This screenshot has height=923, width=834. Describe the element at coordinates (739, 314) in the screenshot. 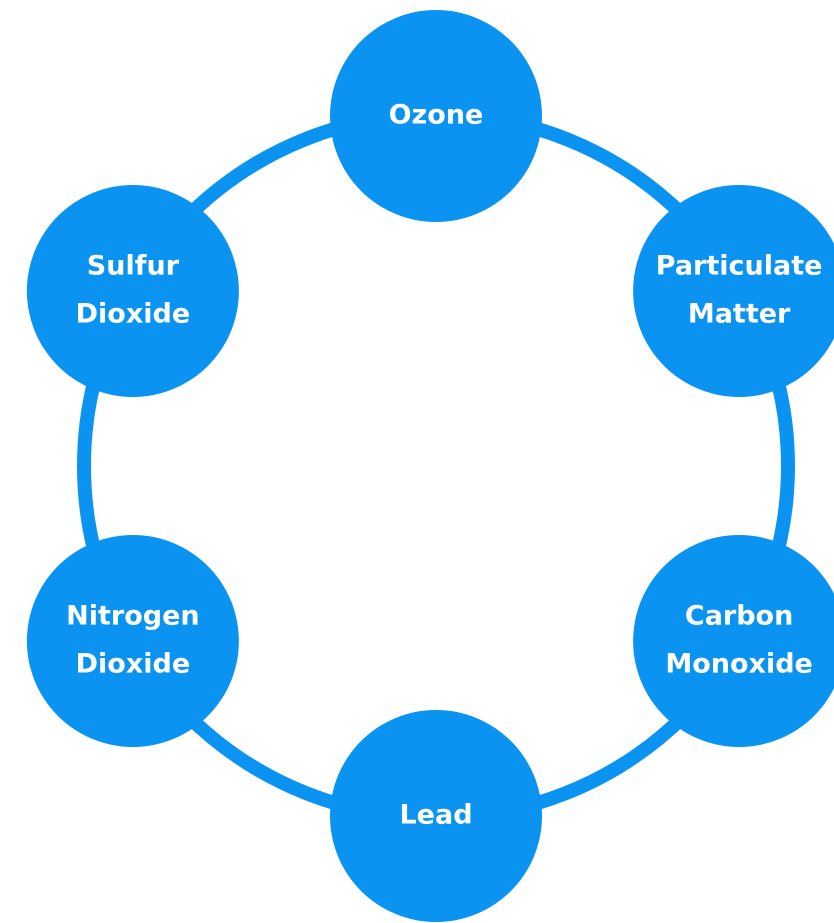

I see `node-label: Matter` at that location.